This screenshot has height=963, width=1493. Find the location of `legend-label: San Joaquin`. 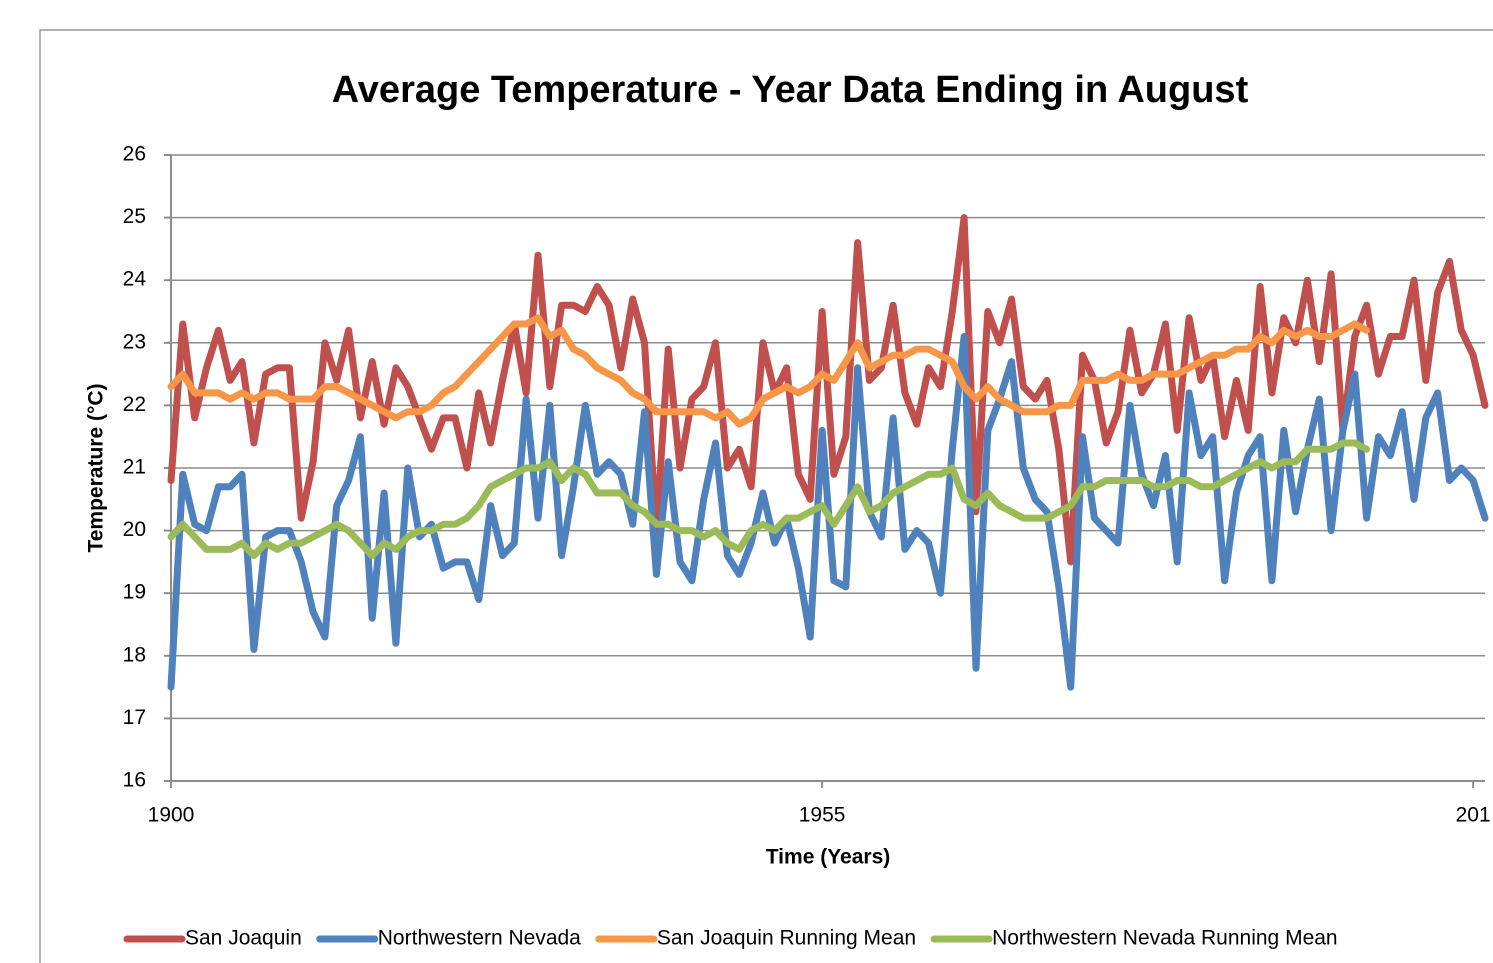

legend-label: San Joaquin is located at coordinates (243, 938).